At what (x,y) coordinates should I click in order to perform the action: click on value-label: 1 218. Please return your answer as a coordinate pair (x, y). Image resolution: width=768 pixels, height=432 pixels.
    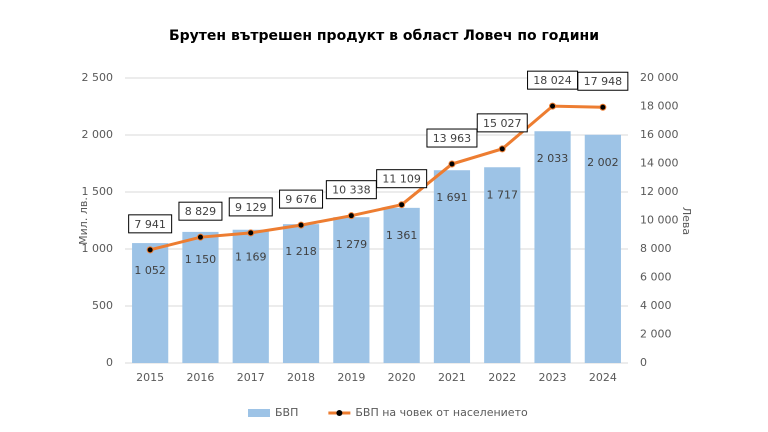
    Looking at the image, I should click on (301, 251).